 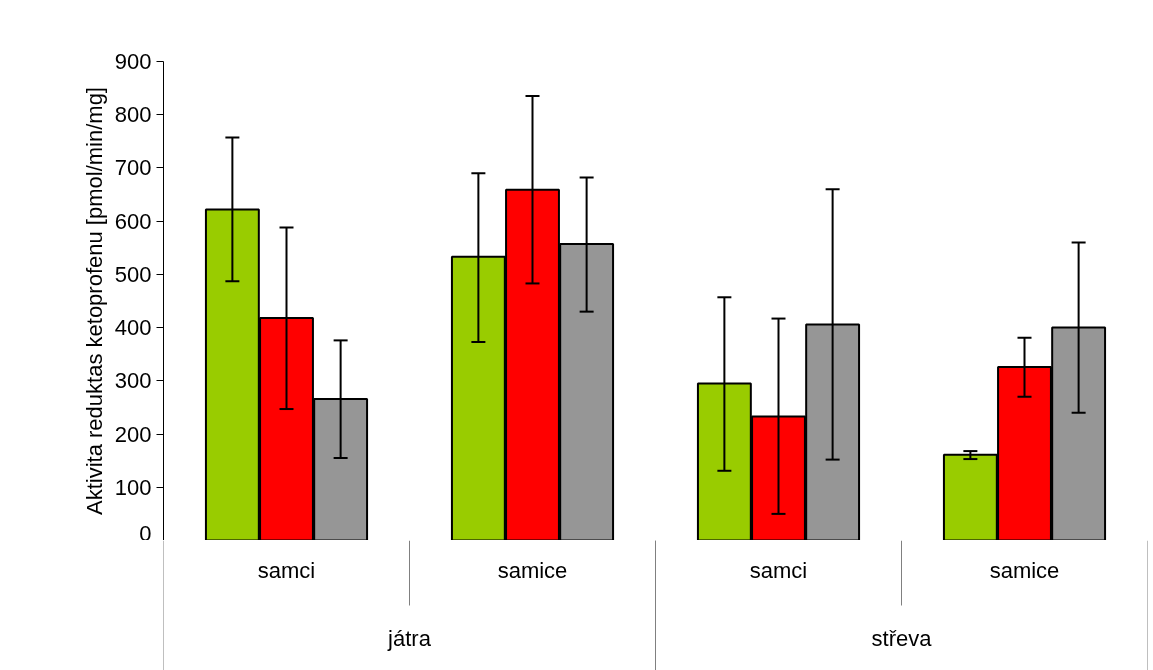 What do you see at coordinates (94, 301) in the screenshot?
I see `y-axis-title: Aktivita reduktas ketoprofenu [pmol/min/mg]` at bounding box center [94, 301].